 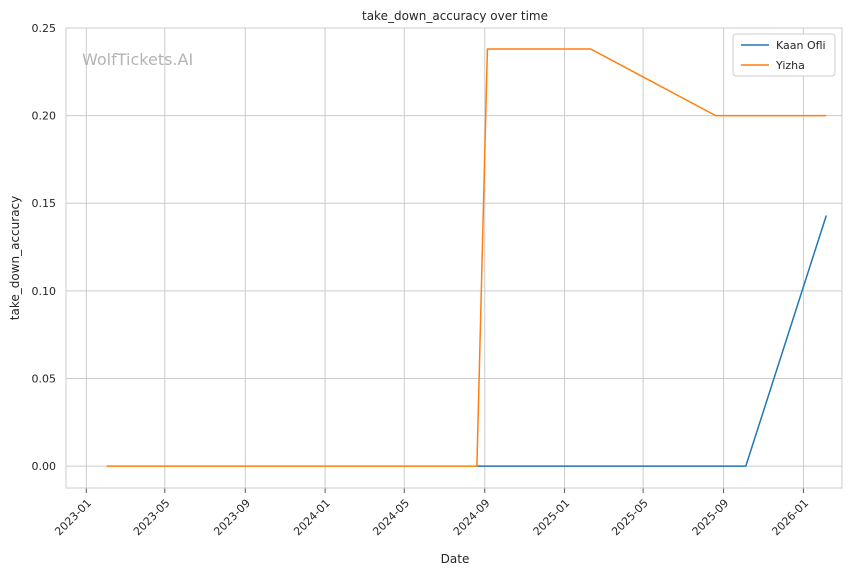 What do you see at coordinates (44, 378) in the screenshot?
I see `y-tick-label: 0.05` at bounding box center [44, 378].